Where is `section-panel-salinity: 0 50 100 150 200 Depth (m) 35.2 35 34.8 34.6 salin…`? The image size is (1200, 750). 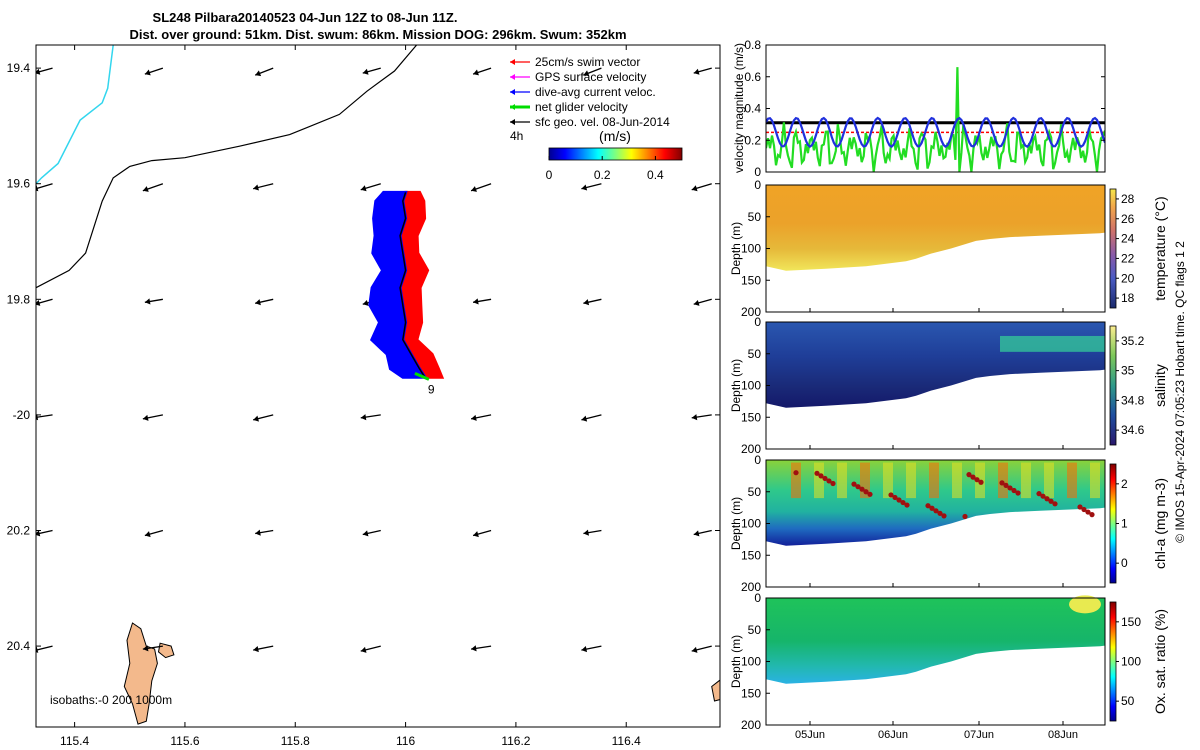
section-panel-salinity: 0 50 100 150 200 Depth (m) 35.2 35 34.8 34.6 salin… is located at coordinates (948, 385).